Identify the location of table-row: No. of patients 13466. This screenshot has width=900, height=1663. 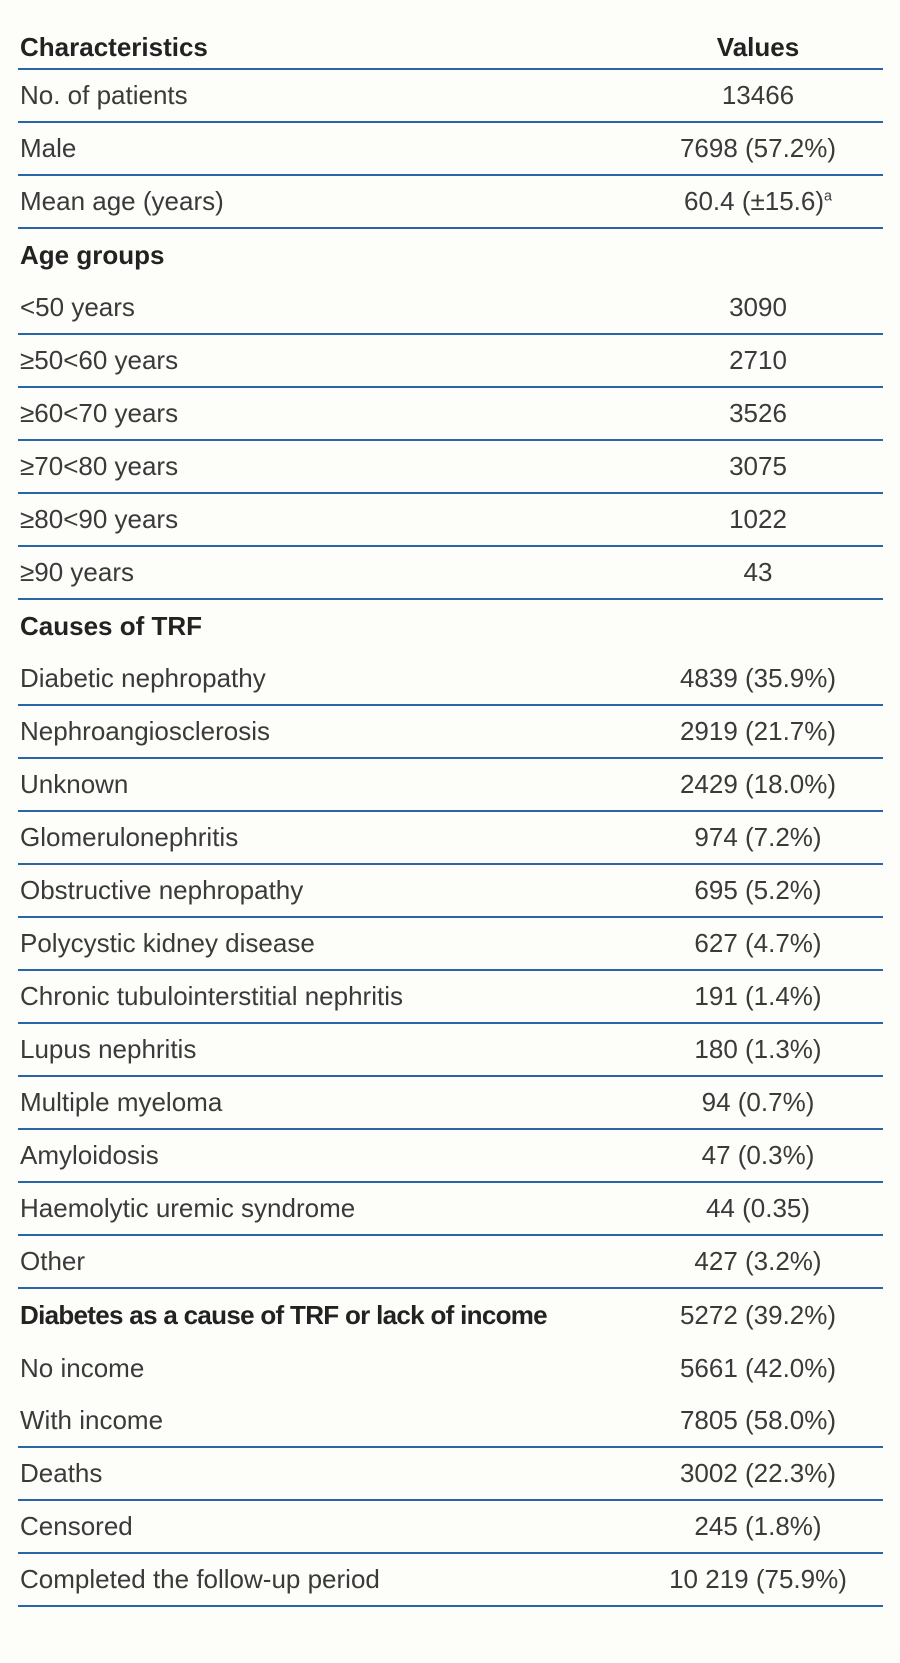
(450, 96).